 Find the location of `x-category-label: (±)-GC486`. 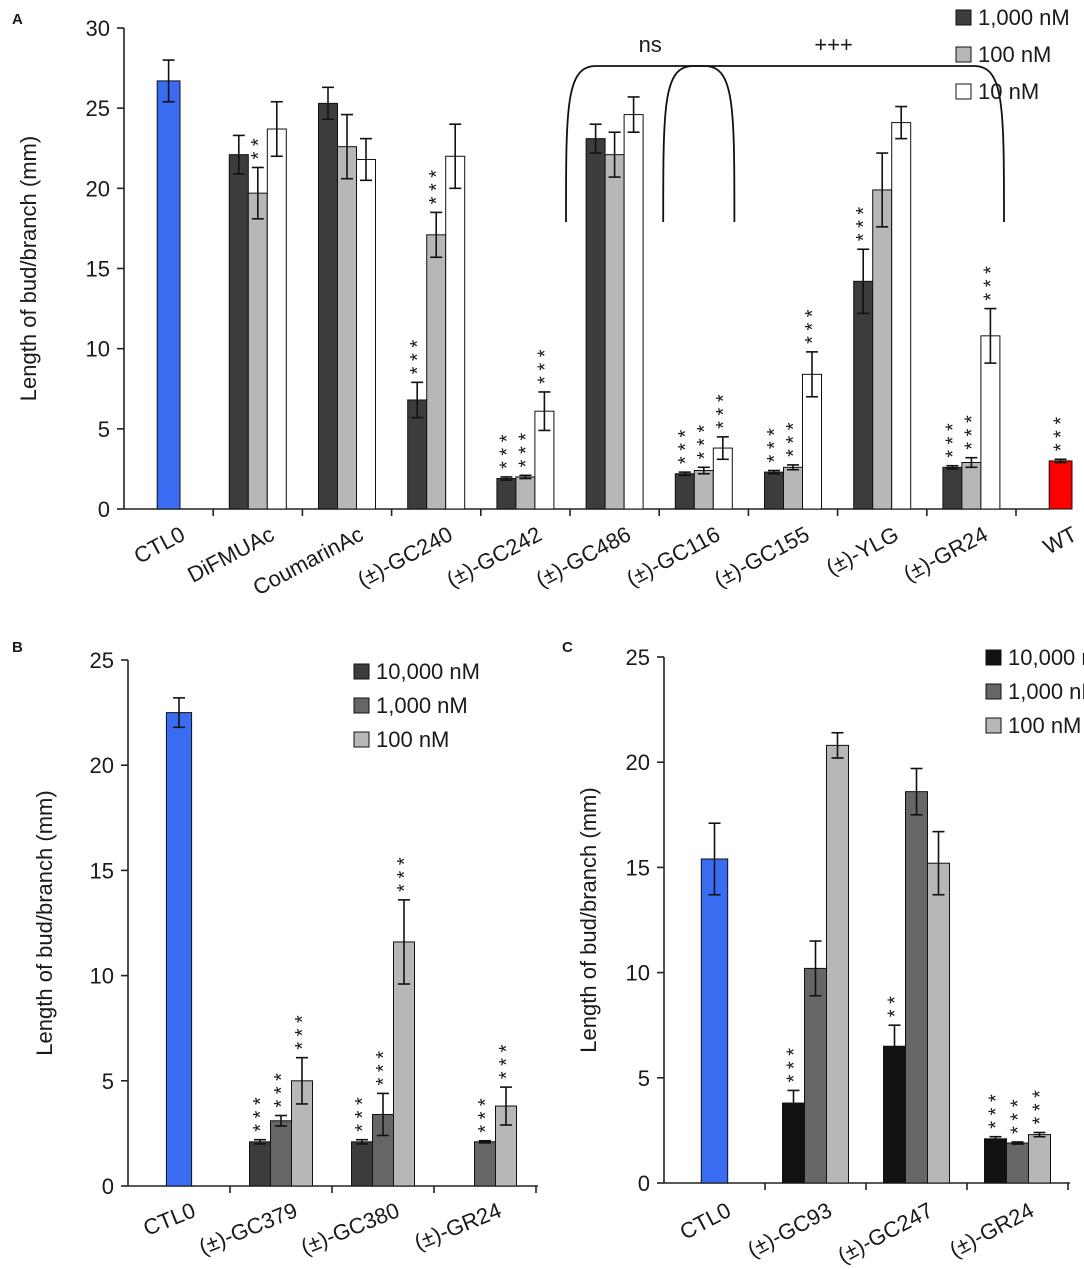

x-category-label: (±)-GC486 is located at coordinates (583, 556).